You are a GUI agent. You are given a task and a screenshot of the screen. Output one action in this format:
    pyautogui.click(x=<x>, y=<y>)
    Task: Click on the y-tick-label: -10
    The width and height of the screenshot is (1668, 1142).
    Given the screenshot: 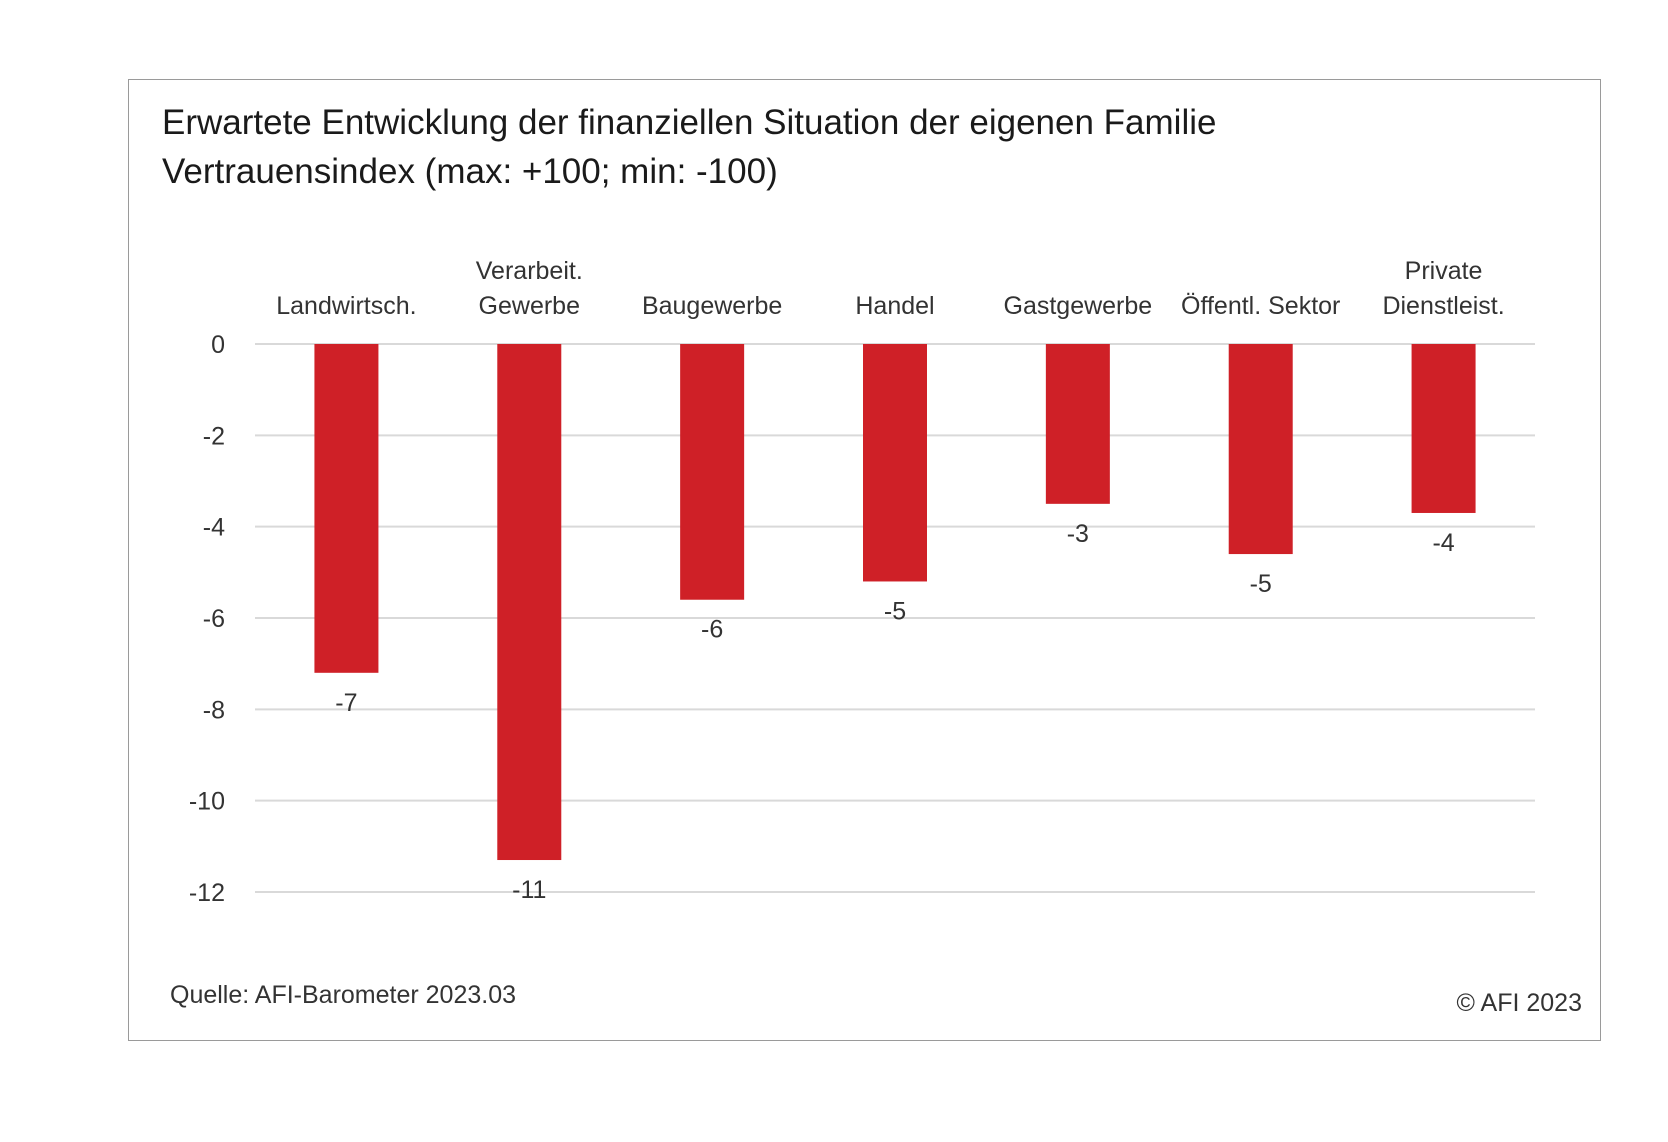 What is the action you would take?
    pyautogui.click(x=207, y=802)
    